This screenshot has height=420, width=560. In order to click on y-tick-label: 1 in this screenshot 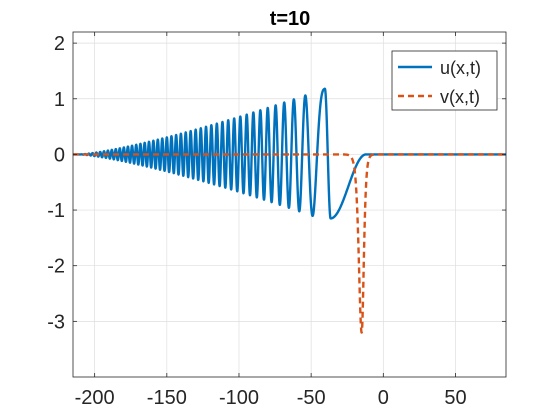, I will do `click(59, 100)`.